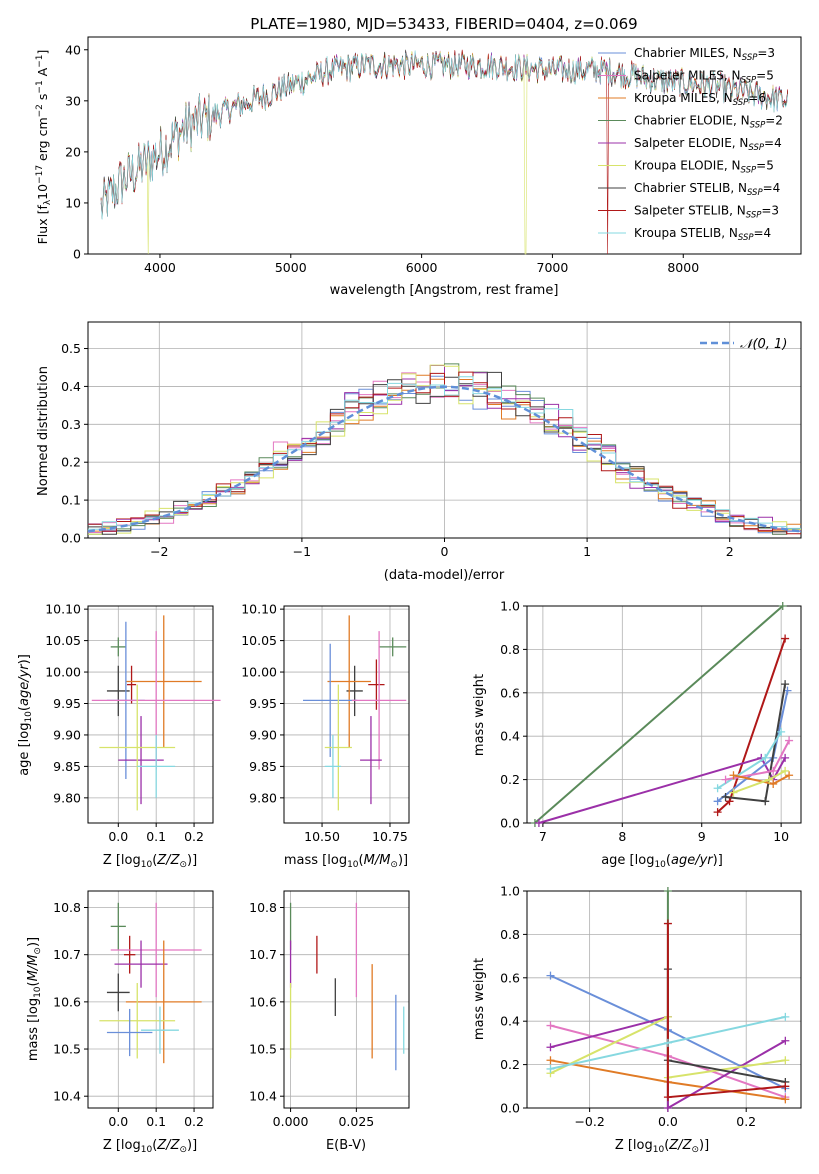  Describe the element at coordinates (510, 977) in the screenshot. I see `y-tick-label: 0.6` at that location.